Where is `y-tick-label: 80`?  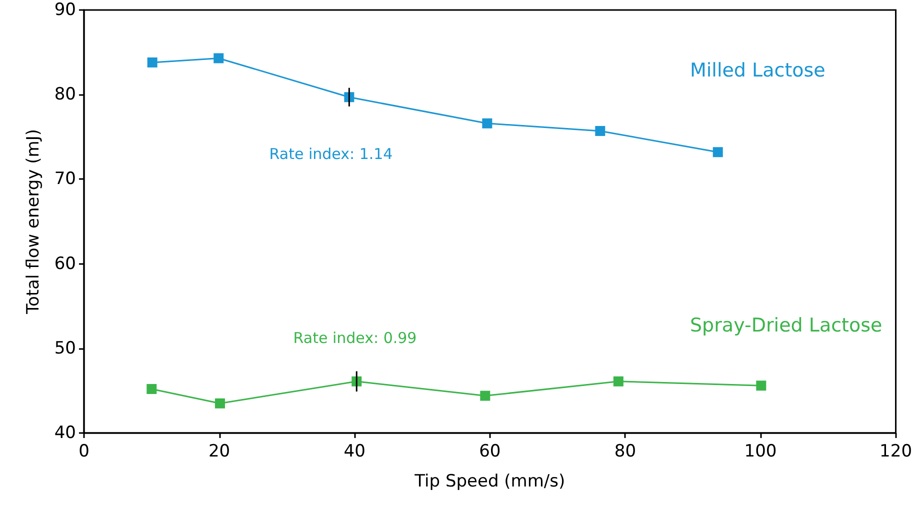
y-tick-label: 80 is located at coordinates (65, 94).